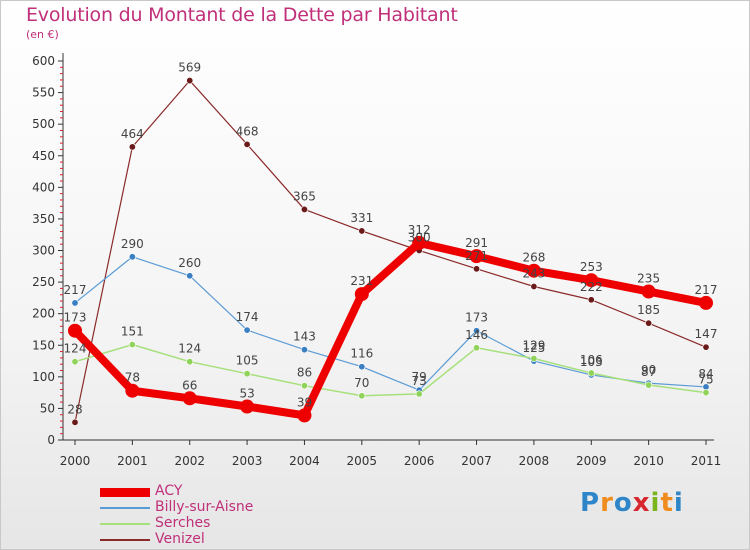 The image size is (750, 550). Describe the element at coordinates (189, 385) in the screenshot. I see `data-label: 66` at that location.